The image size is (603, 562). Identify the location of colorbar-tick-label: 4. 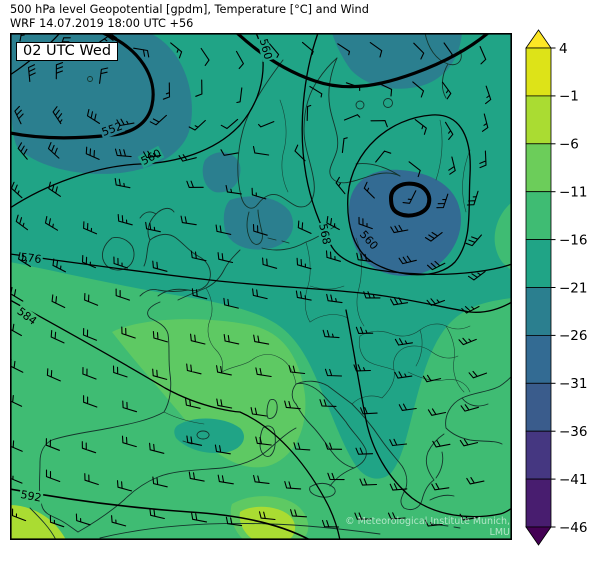
(563, 49).